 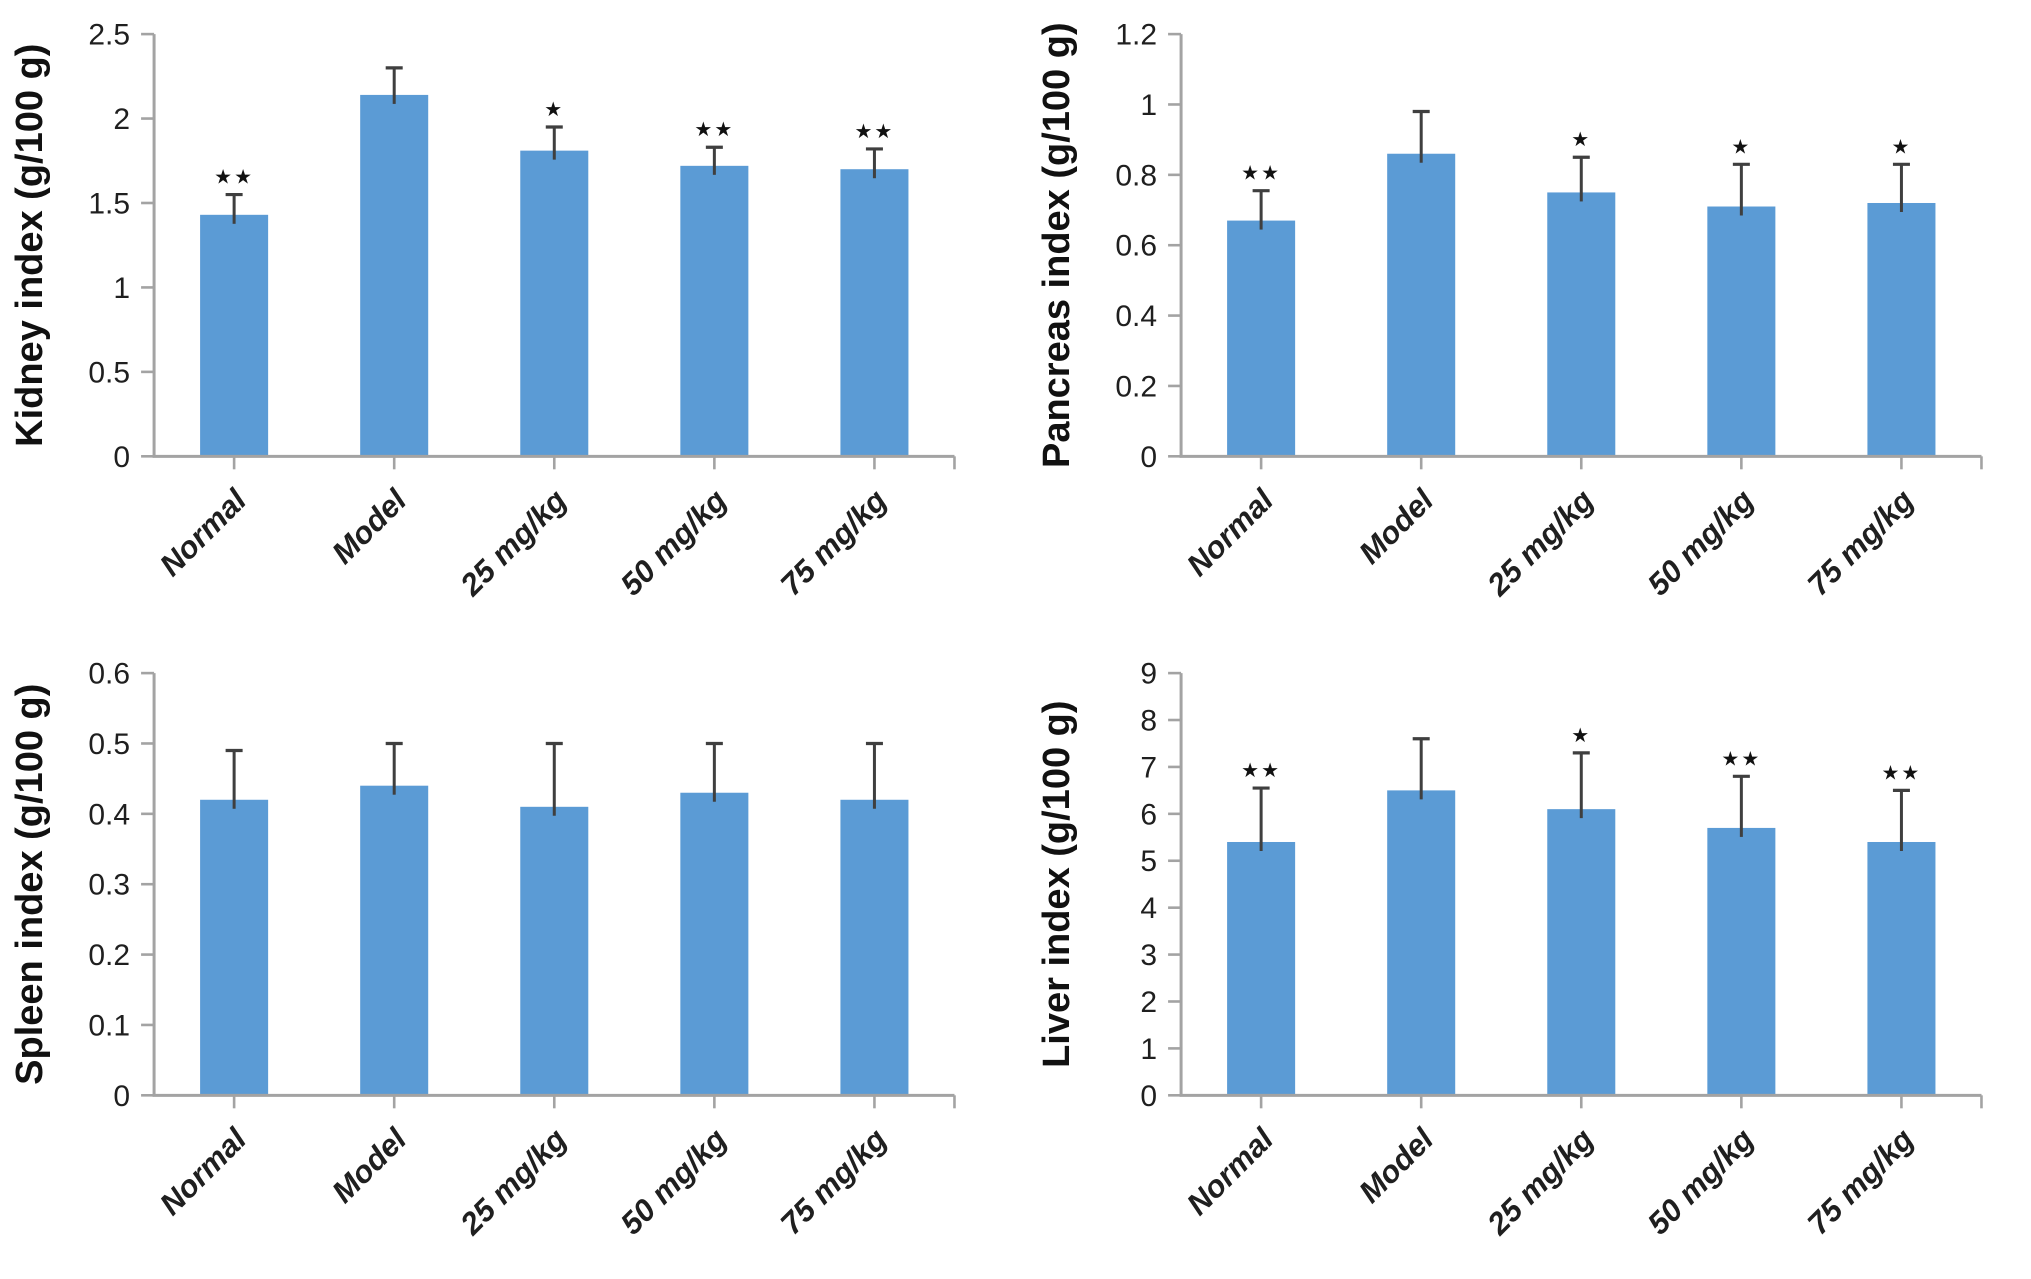 What do you see at coordinates (109, 35) in the screenshot?
I see `y-tick-label: 2.5` at bounding box center [109, 35].